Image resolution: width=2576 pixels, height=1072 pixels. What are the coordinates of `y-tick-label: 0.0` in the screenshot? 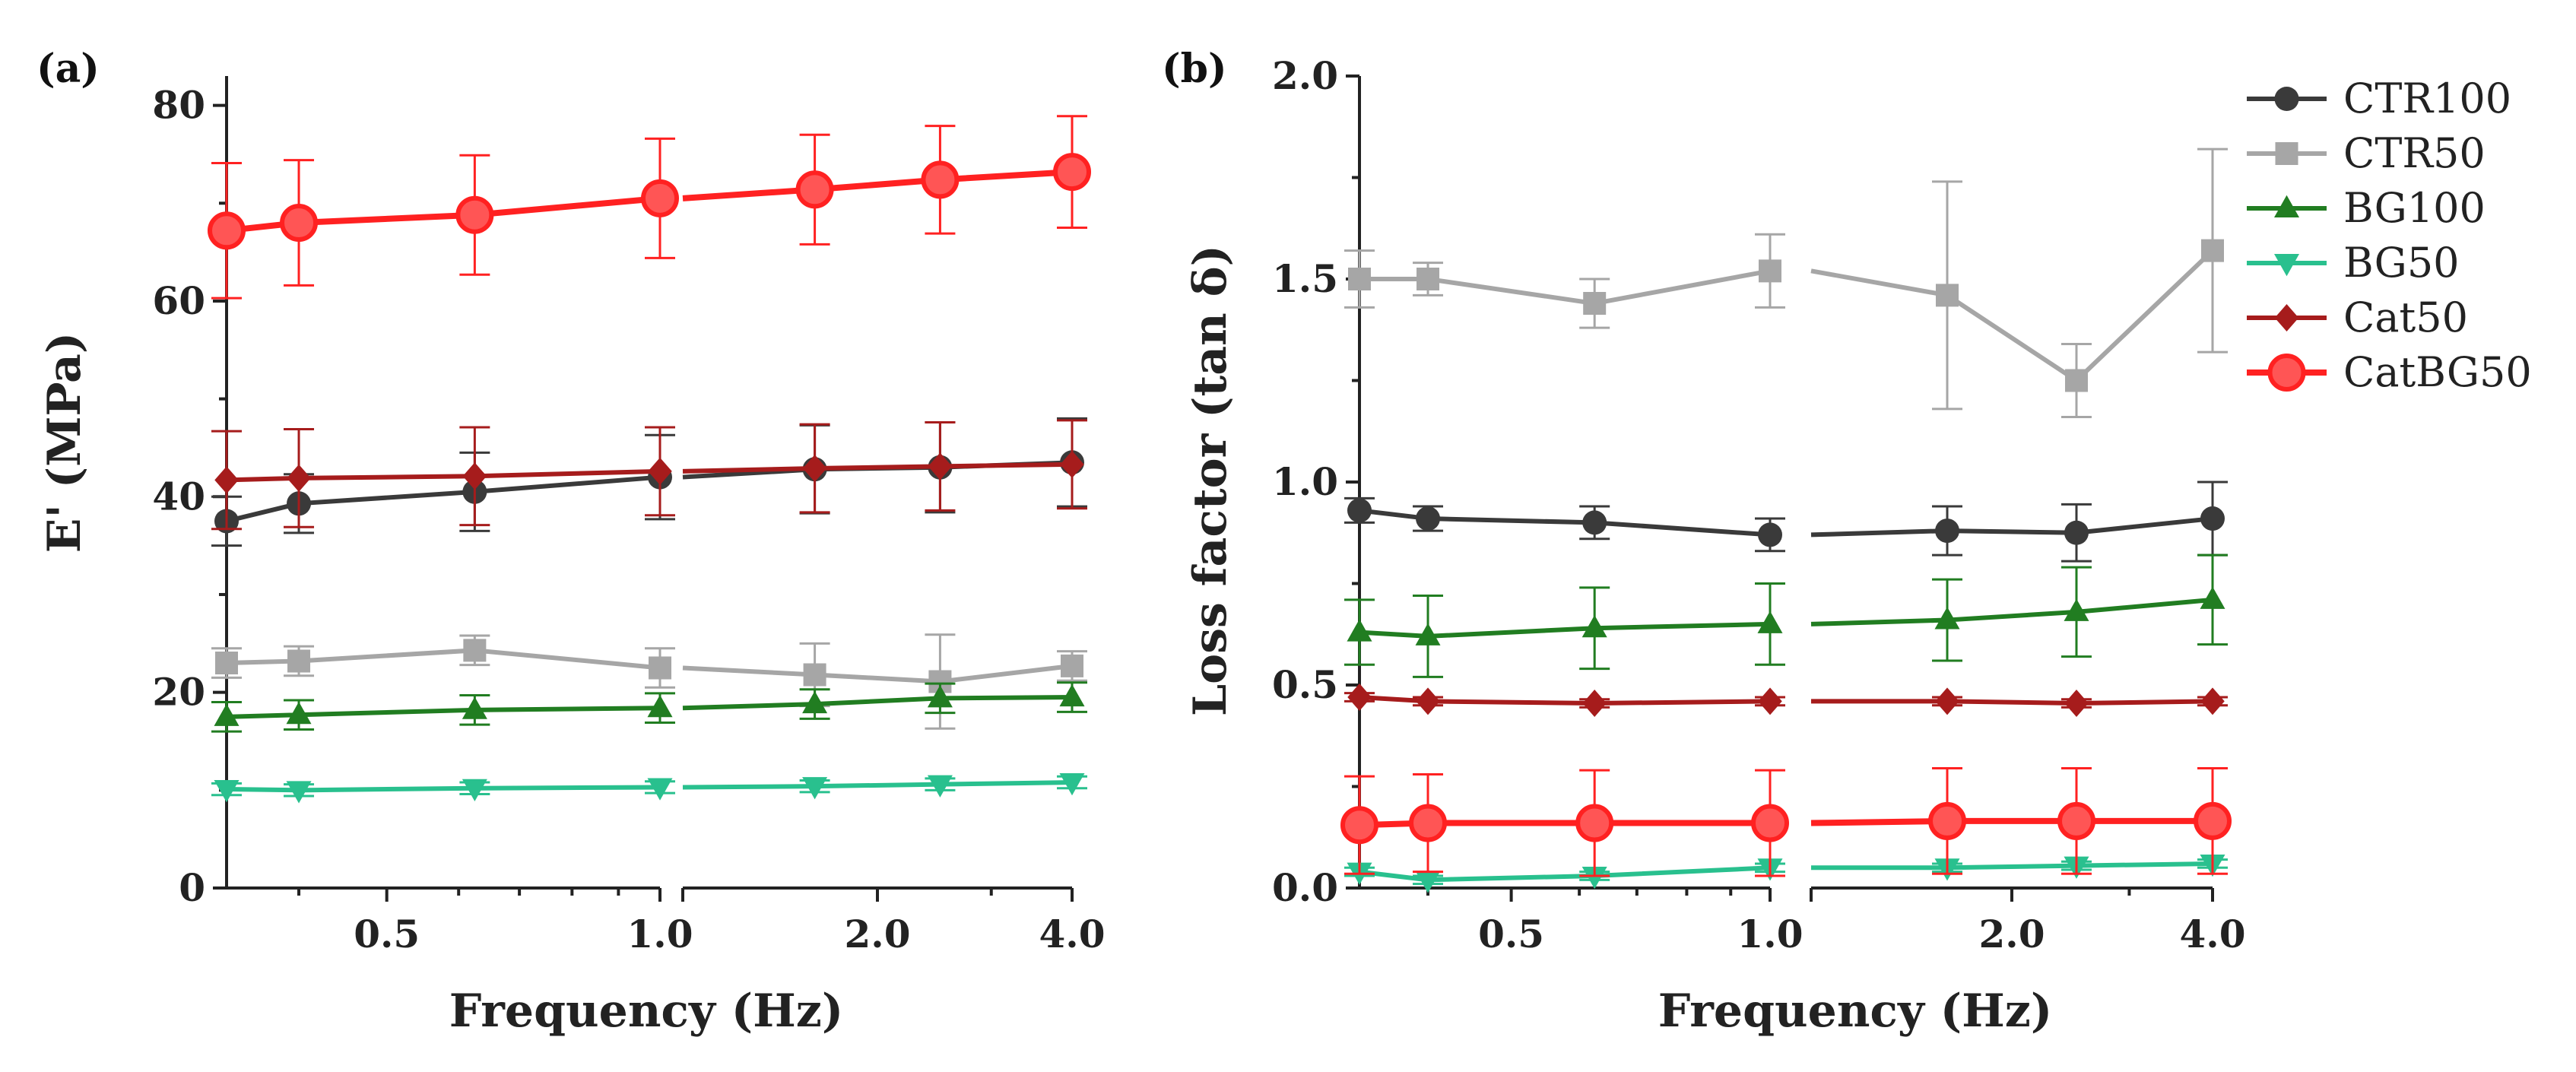 It's located at (1305, 888).